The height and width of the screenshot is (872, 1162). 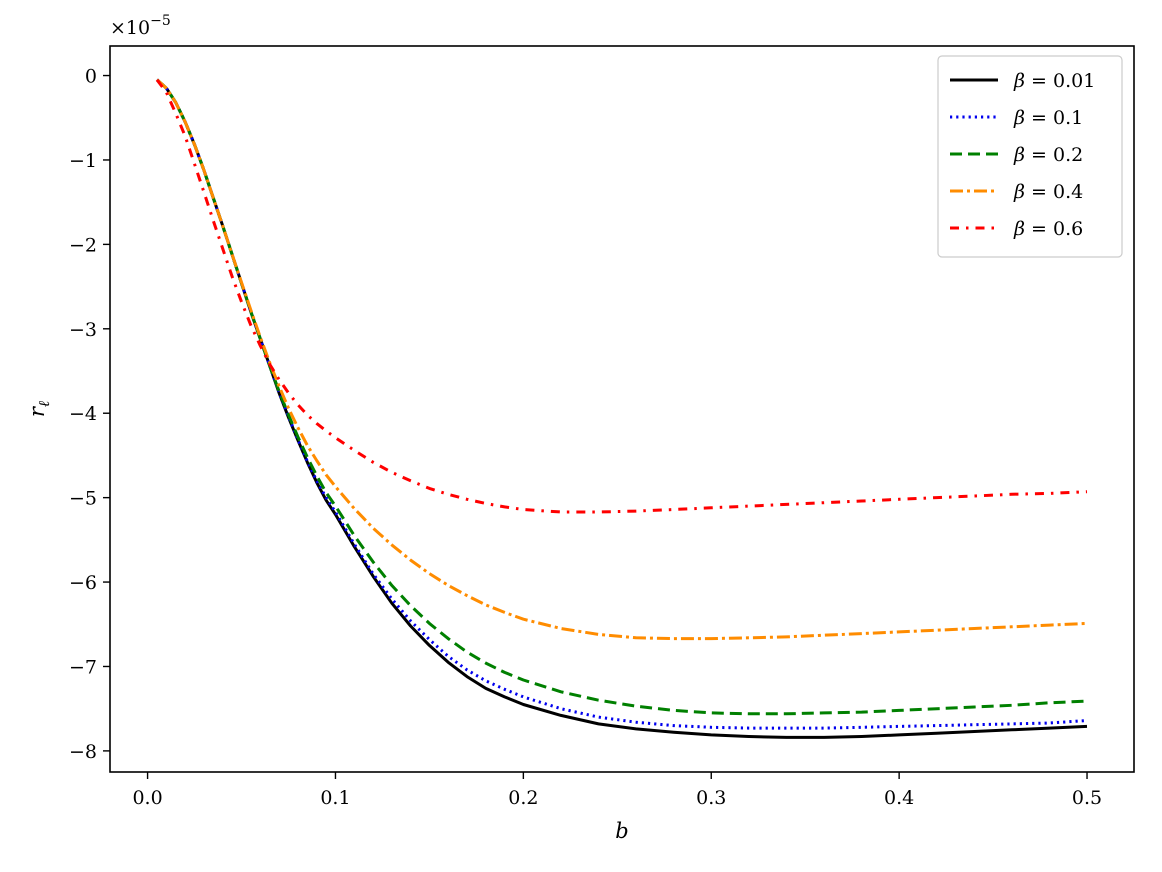 I want to click on y-tick-label: −1, so click(x=83, y=161).